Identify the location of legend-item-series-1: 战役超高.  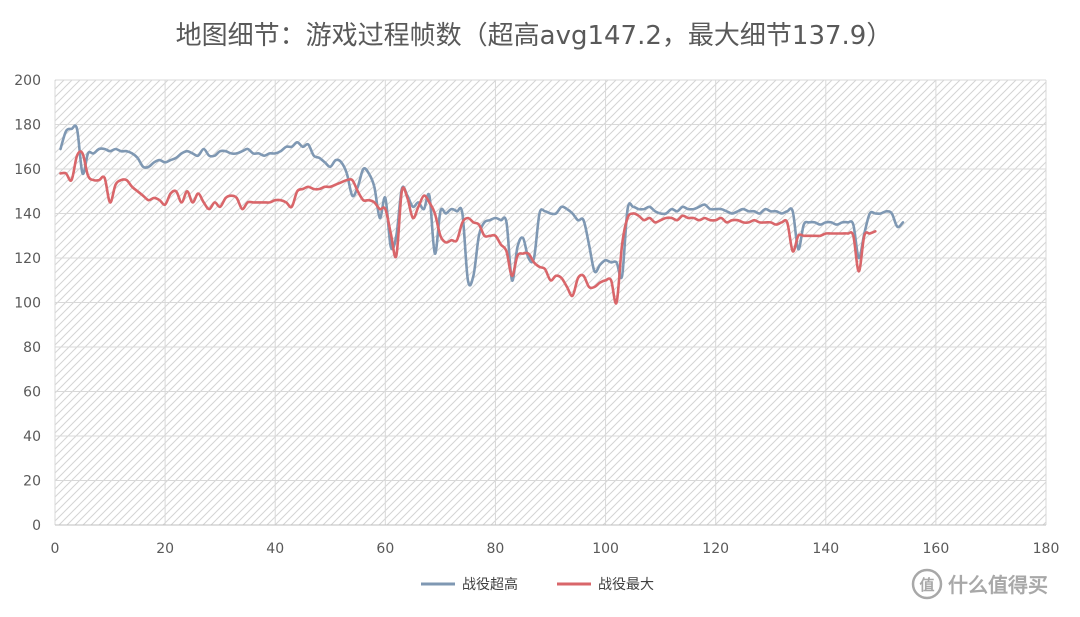
(469, 584).